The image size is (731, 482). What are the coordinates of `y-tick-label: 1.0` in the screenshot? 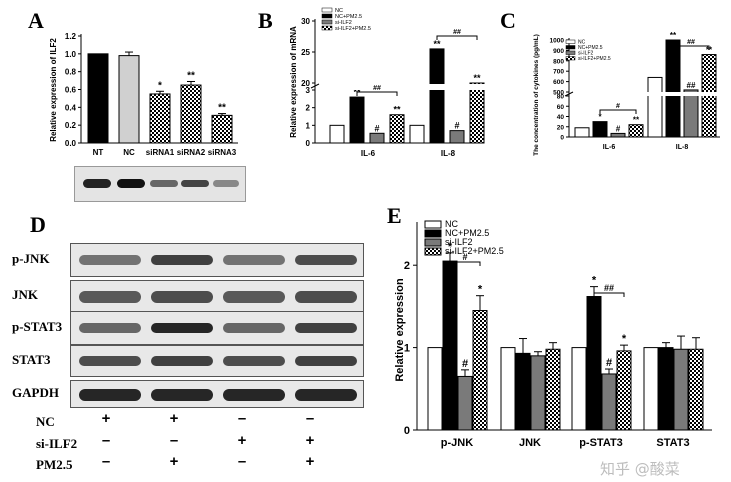 It's located at (71, 54).